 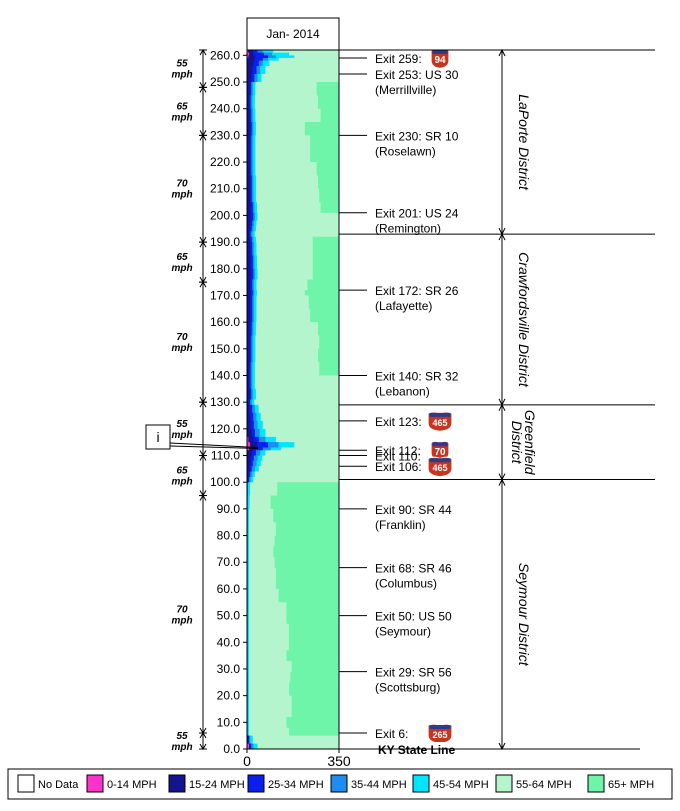 What do you see at coordinates (399, 221) in the screenshot?
I see `exit-annotation: Exit 201: US 24(Remington)` at bounding box center [399, 221].